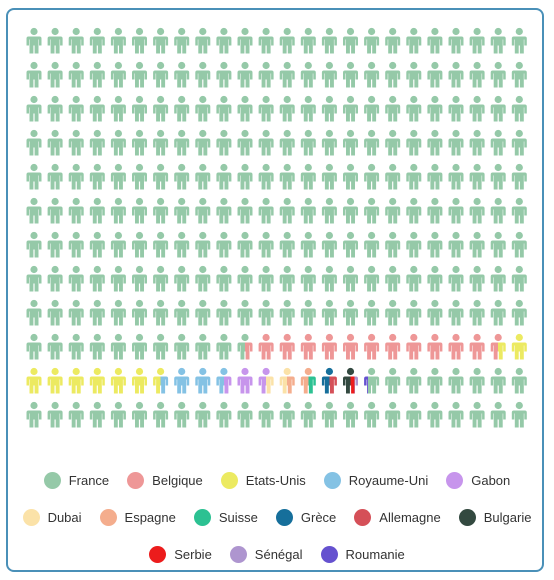  What do you see at coordinates (478, 480) in the screenshot?
I see `legend-item-gabon: Gabon` at bounding box center [478, 480].